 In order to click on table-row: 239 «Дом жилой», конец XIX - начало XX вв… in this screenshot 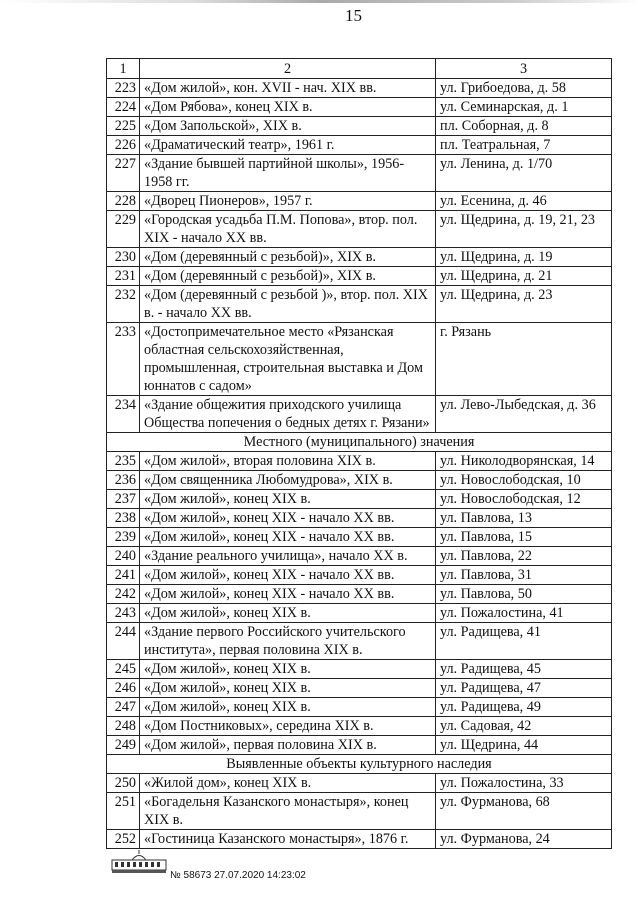, I will do `click(359, 537)`.